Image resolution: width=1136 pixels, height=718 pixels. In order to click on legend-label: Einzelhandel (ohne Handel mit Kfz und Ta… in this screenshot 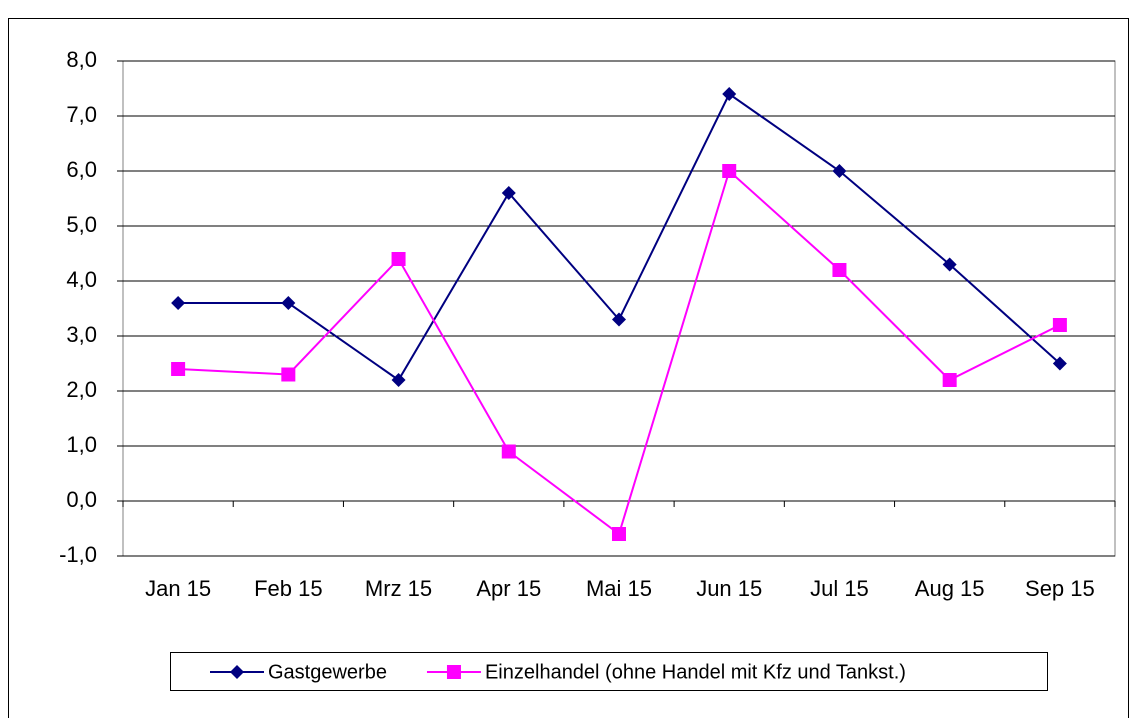, I will do `click(695, 672)`.